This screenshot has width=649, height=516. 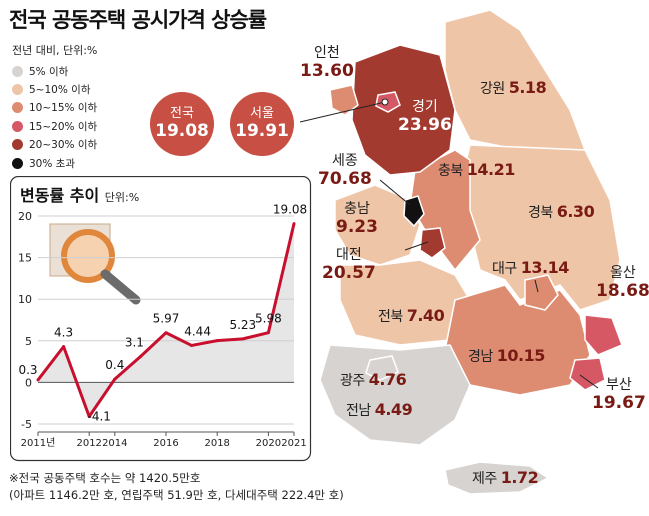 I want to click on region-jeonnam-shape, so click(x=395, y=395).